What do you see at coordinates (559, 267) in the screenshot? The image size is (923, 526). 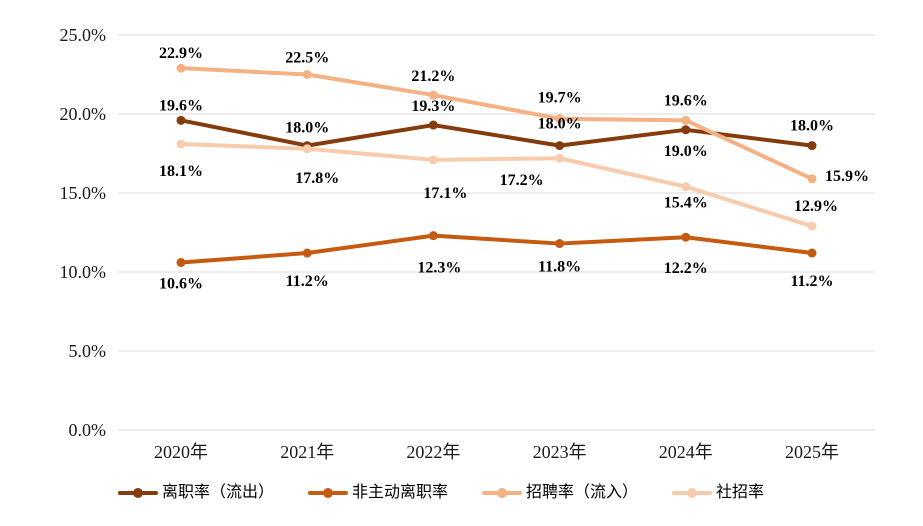 I see `data-label: 11.8%` at bounding box center [559, 267].